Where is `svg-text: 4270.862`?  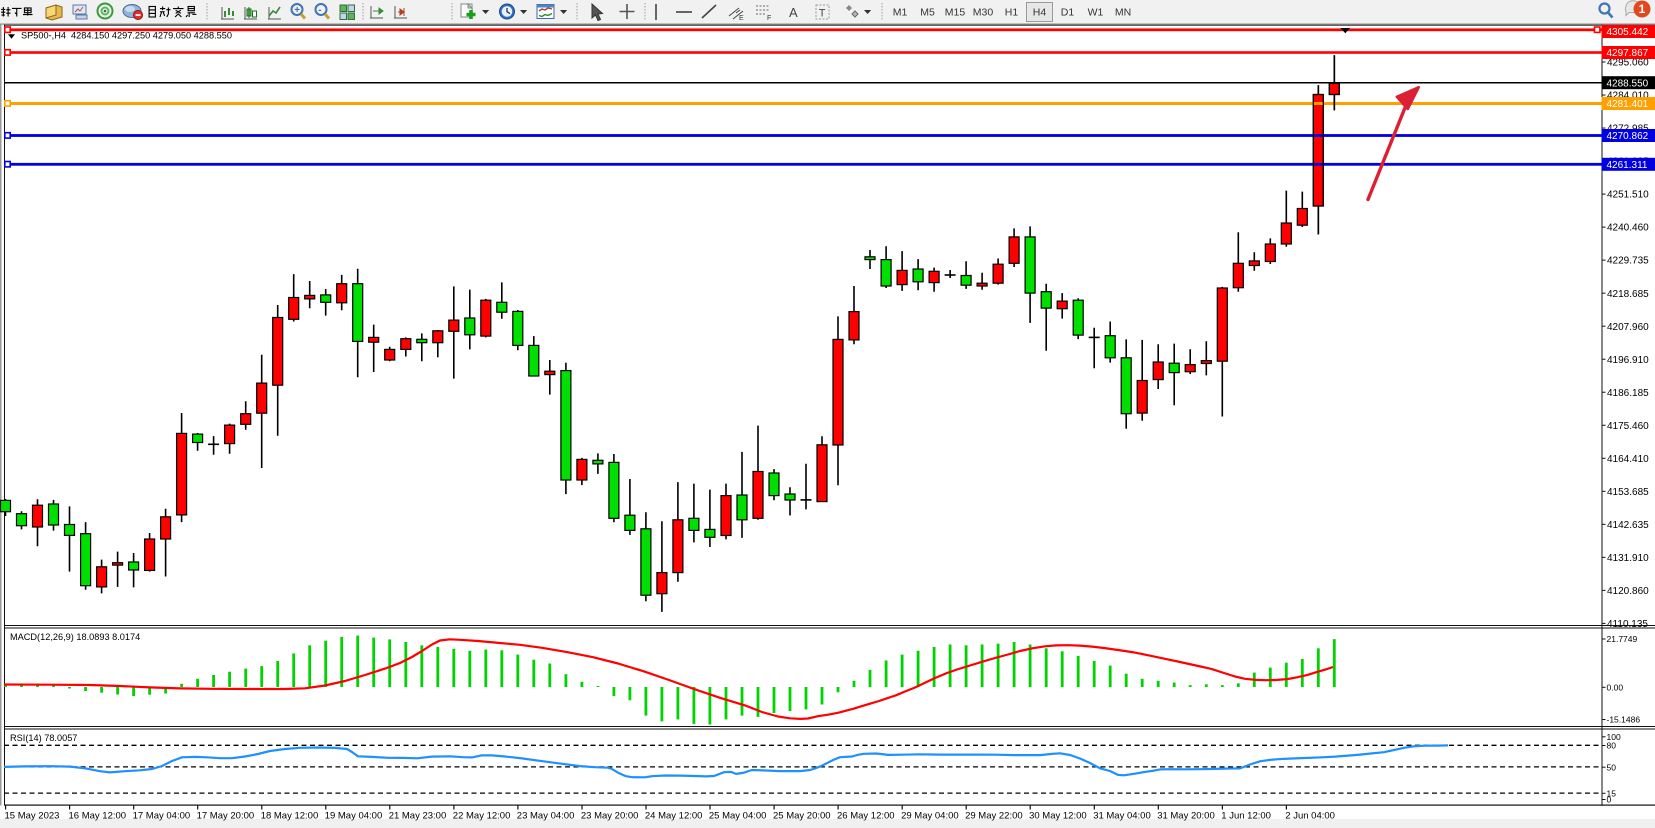
svg-text: 4270.862 is located at coordinates (1628, 136).